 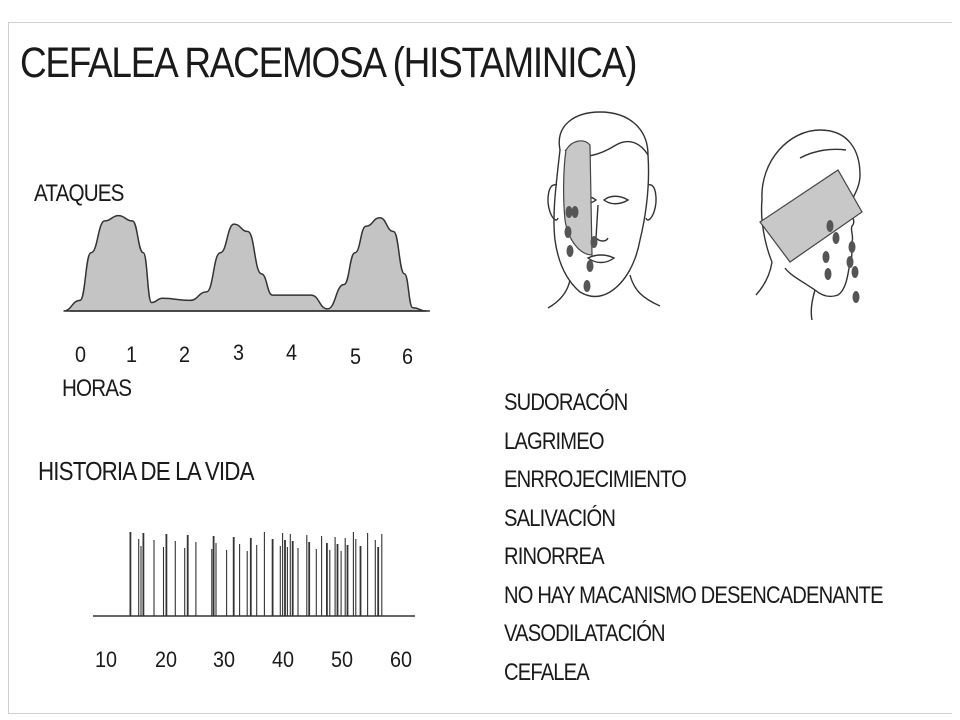 What do you see at coordinates (811, 170) in the screenshot?
I see `profile-head-outline` at bounding box center [811, 170].